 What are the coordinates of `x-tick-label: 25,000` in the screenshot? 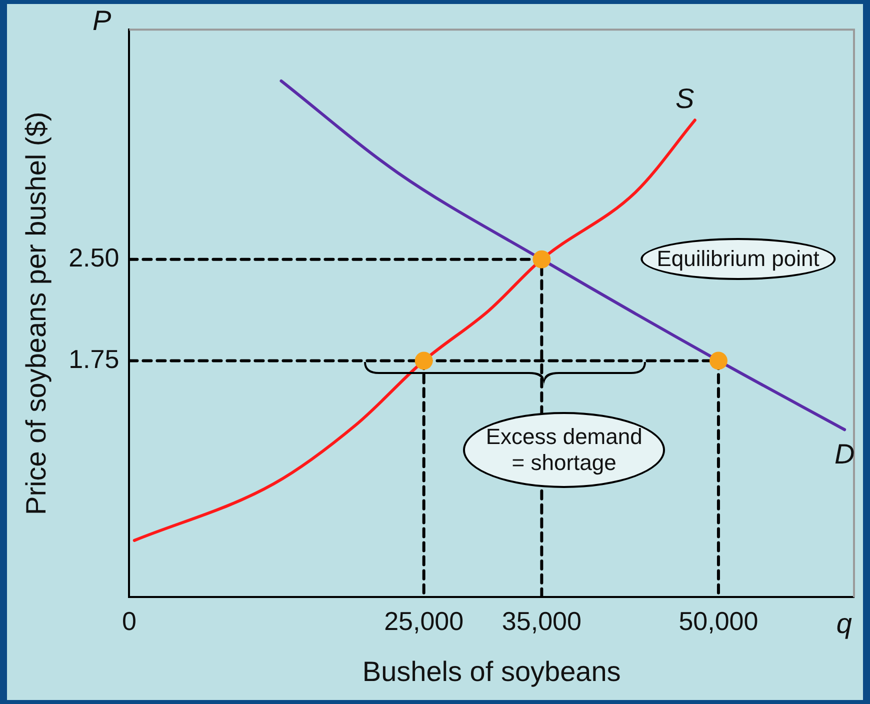 It's located at (424, 621).